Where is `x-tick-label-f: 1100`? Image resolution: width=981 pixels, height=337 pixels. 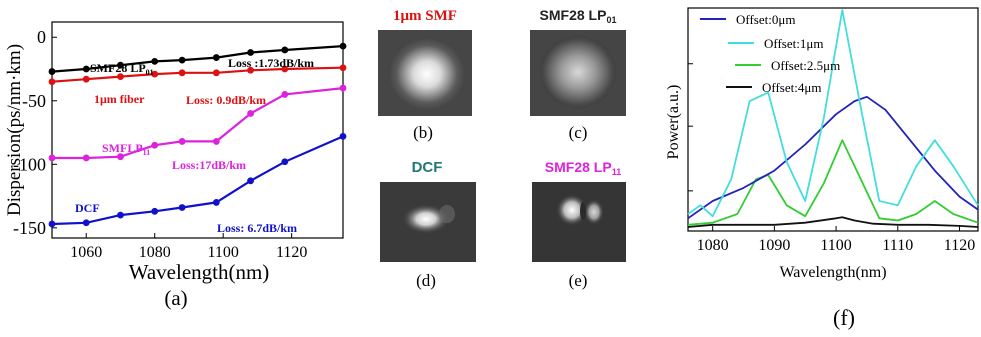 x-tick-label-f: 1100 is located at coordinates (835, 245).